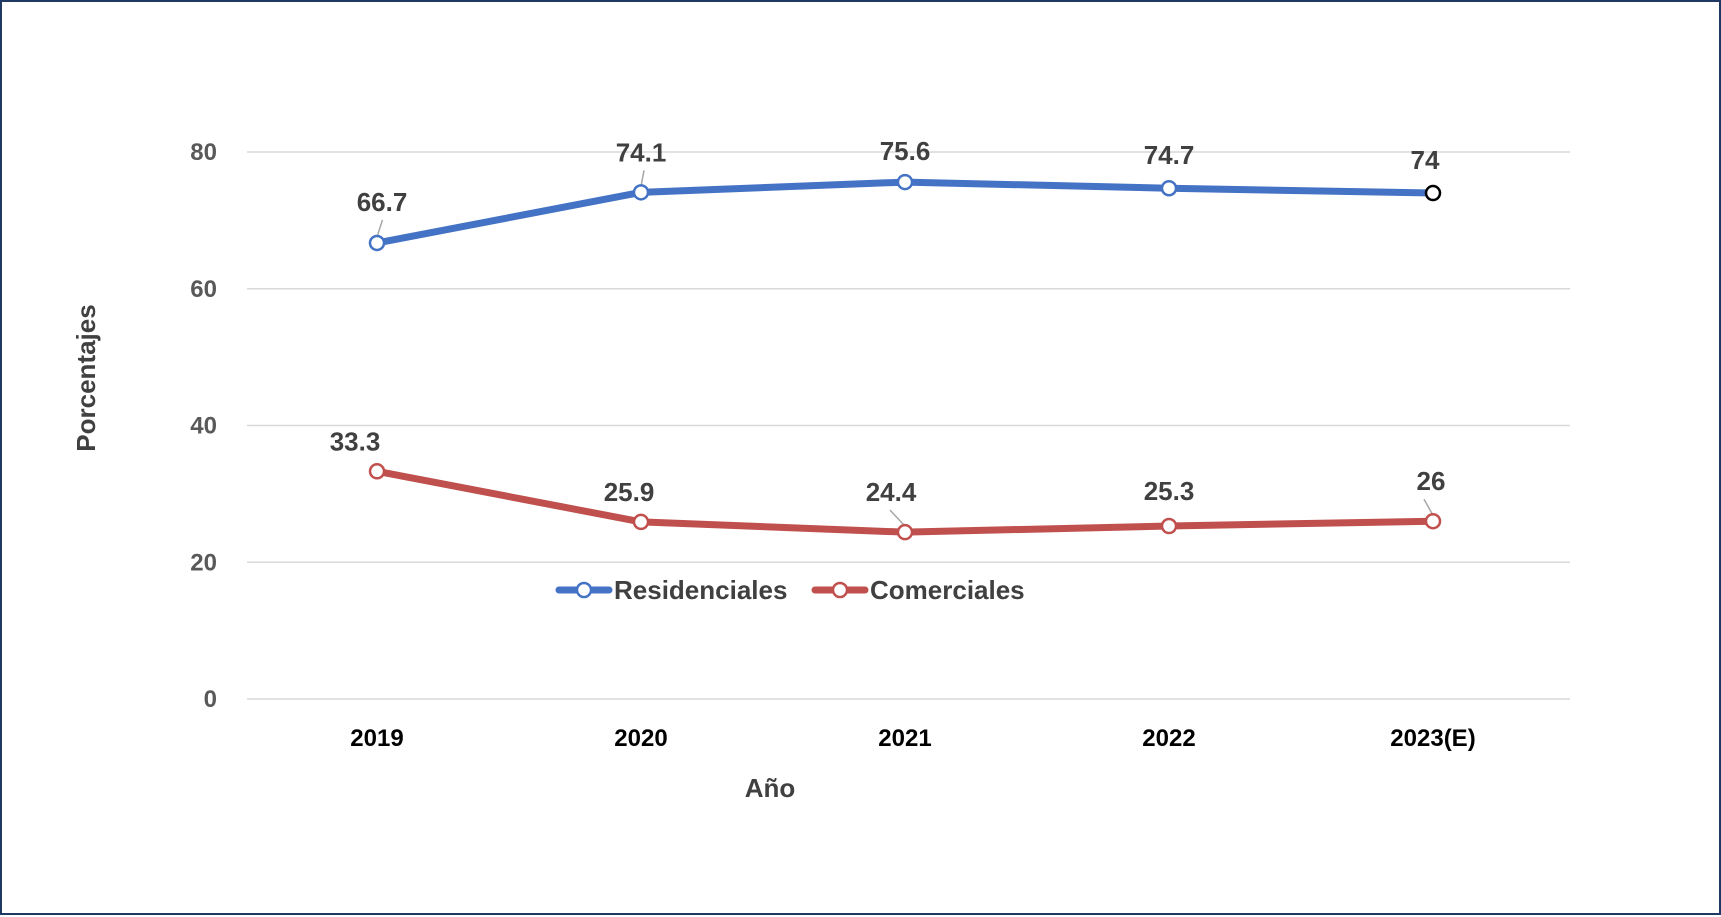 This screenshot has height=917, width=1721. What do you see at coordinates (203, 562) in the screenshot?
I see `y-tick-label: 20` at bounding box center [203, 562].